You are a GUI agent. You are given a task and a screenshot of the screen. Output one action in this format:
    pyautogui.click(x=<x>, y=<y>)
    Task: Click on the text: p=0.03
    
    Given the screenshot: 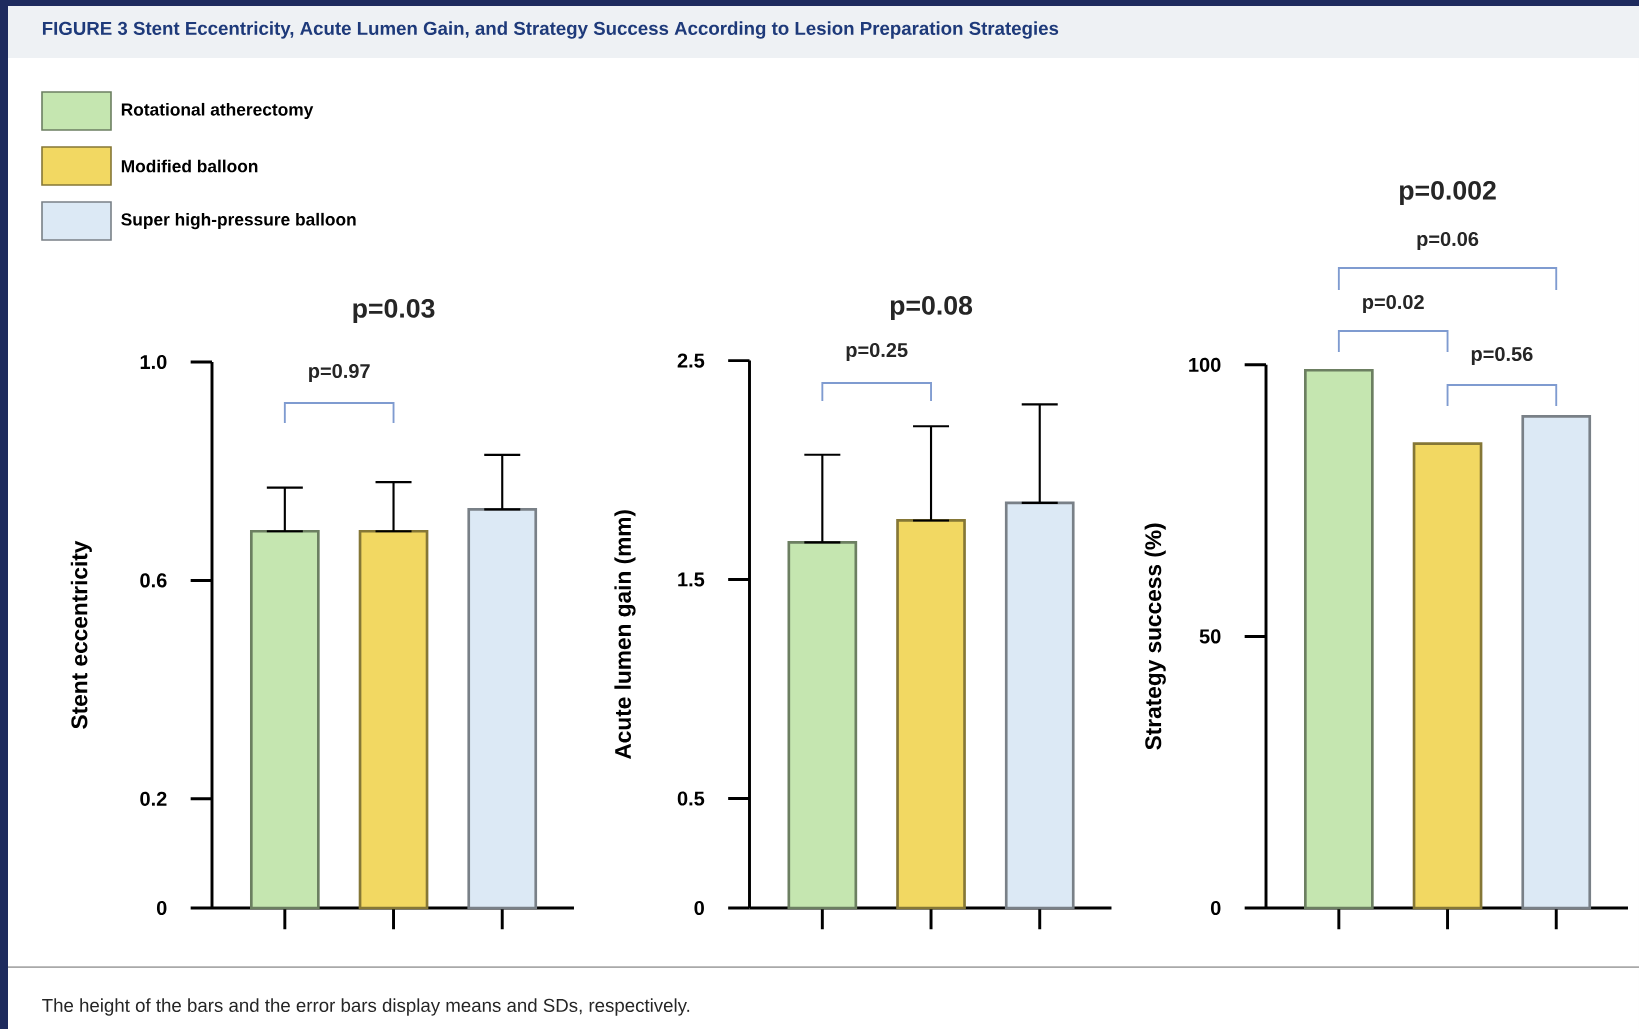 What is the action you would take?
    pyautogui.click(x=394, y=311)
    